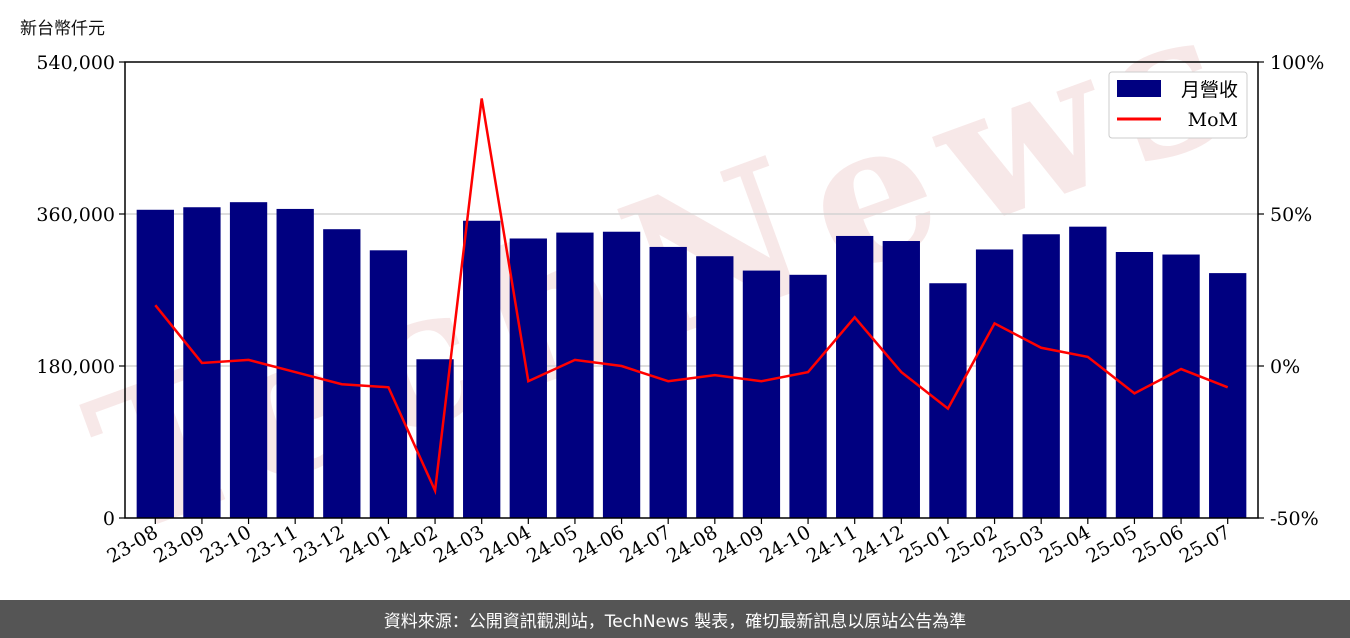  I want to click on x-tick-label: 25-07, so click(1205, 544).